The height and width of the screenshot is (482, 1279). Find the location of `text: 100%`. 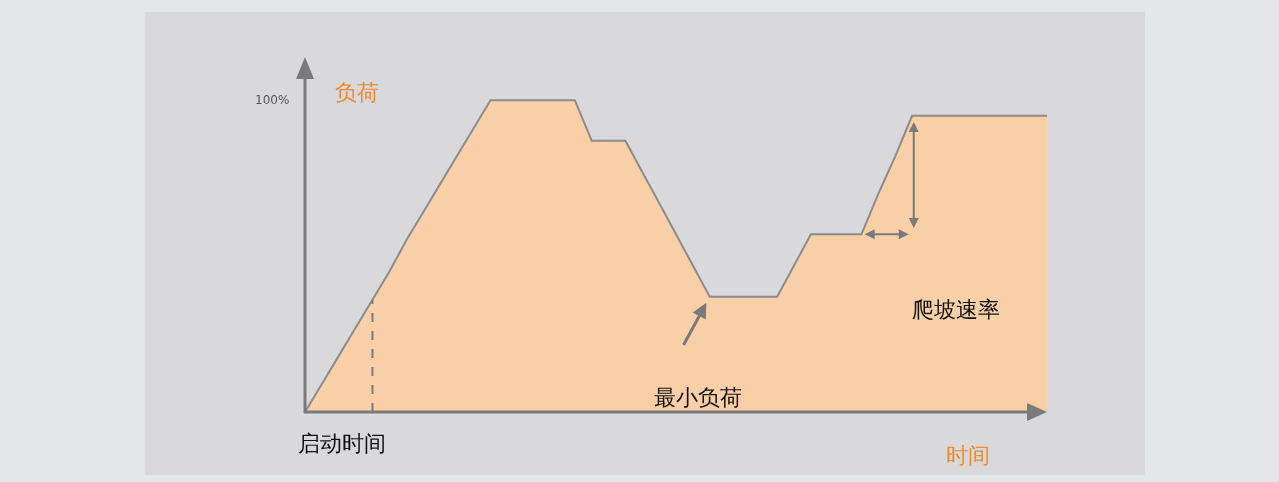

text: 100% is located at coordinates (272, 100).